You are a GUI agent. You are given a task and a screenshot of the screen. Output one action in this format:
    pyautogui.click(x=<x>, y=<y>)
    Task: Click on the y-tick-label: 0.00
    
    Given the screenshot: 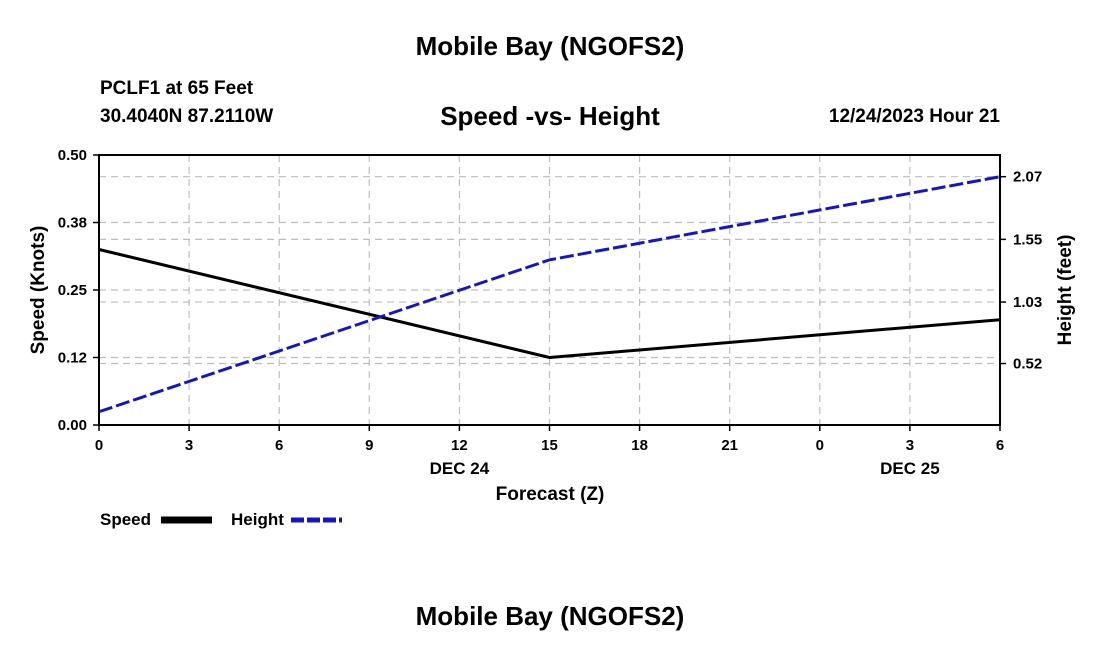 What is the action you would take?
    pyautogui.click(x=72, y=425)
    